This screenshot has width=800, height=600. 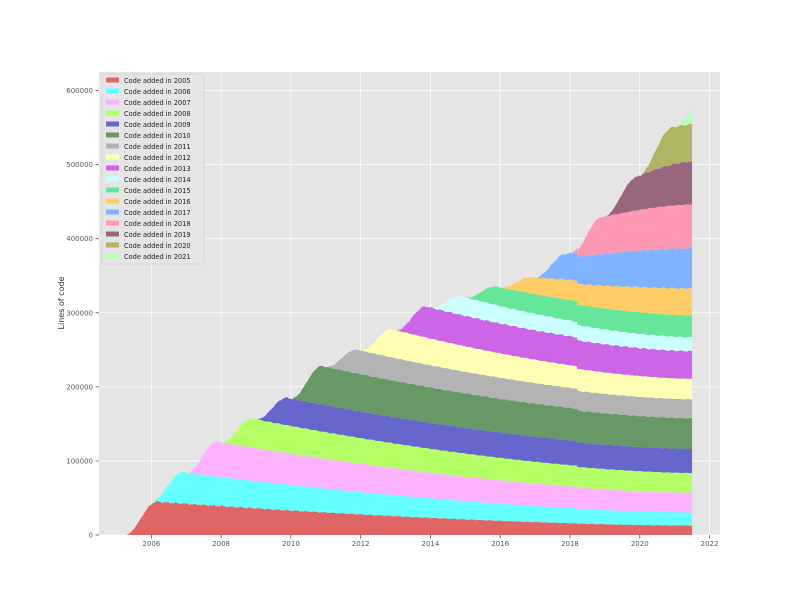 I want to click on legend-label: Code added in 2021, so click(x=157, y=257).